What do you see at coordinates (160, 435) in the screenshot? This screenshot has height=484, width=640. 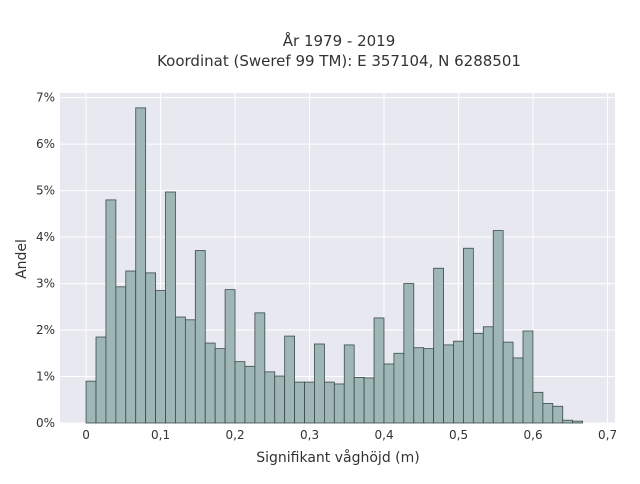 I see `x-tick-label: 0,1` at bounding box center [160, 435].